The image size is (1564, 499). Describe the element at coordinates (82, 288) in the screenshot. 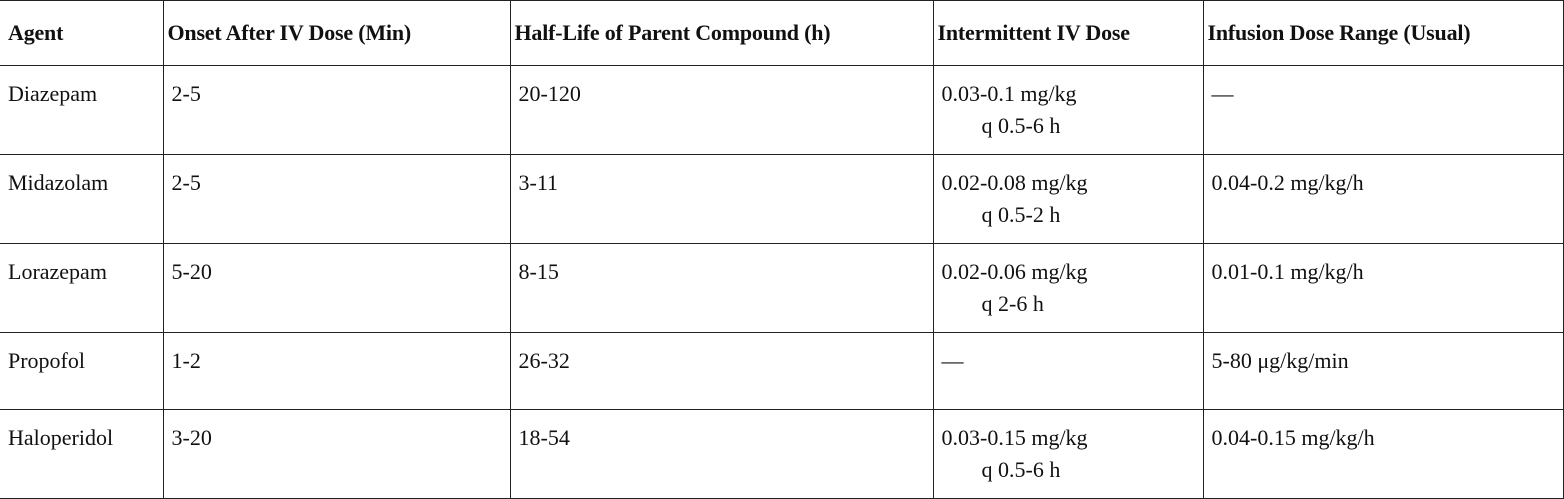

I see `table-cell: Lorazepam` at that location.